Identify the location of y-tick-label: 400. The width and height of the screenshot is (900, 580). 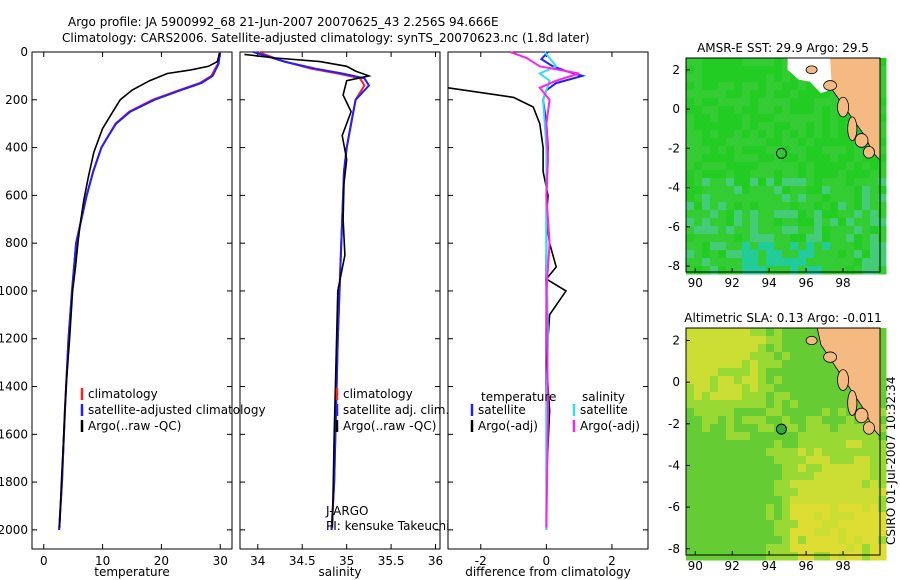
(16, 148).